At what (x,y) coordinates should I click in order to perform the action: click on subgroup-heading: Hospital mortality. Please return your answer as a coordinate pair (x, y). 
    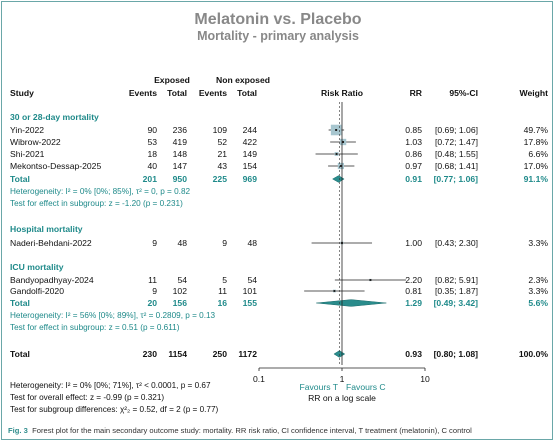
    Looking at the image, I should click on (46, 229).